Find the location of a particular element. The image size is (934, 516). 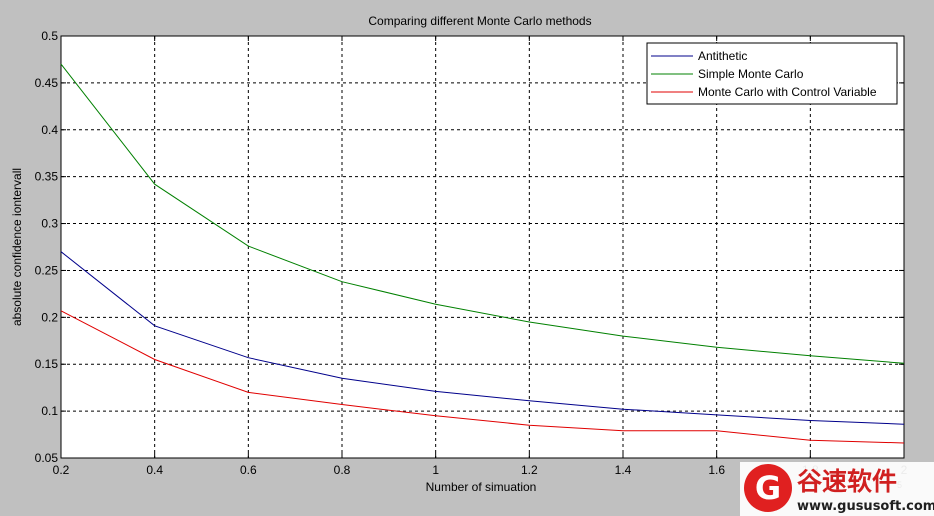

x-tick-label: 1.2 is located at coordinates (529, 470).